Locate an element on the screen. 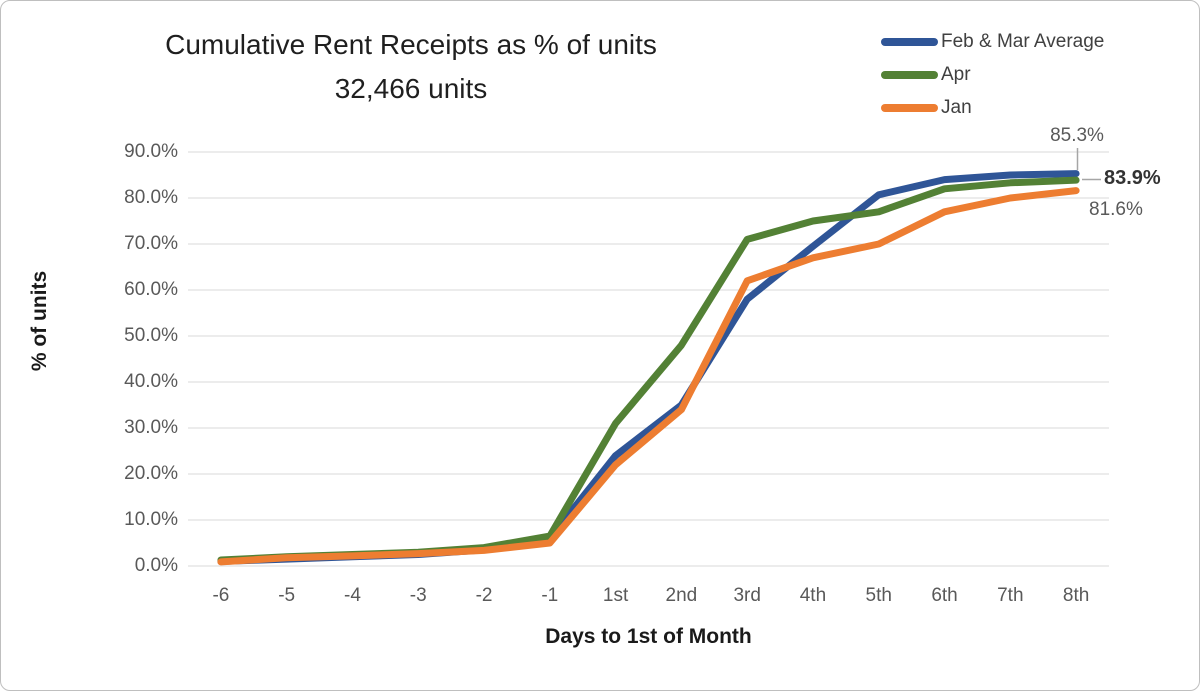 Image resolution: width=1200 pixels, height=691 pixels. legend: Feb & Mar Average Apr Jan is located at coordinates (992, 74).